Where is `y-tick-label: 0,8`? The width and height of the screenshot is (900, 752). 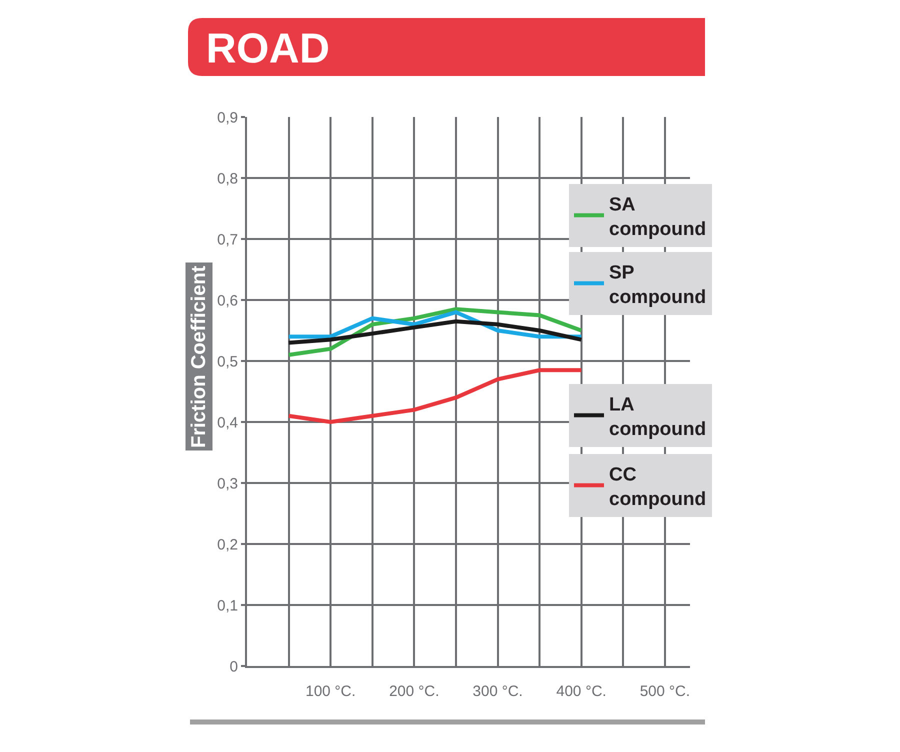 y-tick-label: 0,8 is located at coordinates (227, 179).